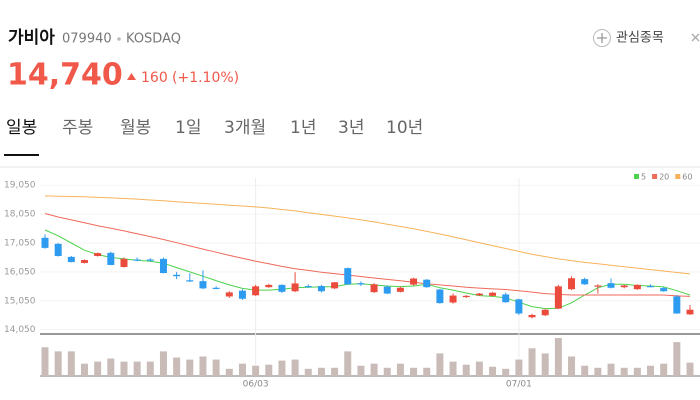  Describe the element at coordinates (678, 176) in the screenshot. I see `legend-swatch` at that location.